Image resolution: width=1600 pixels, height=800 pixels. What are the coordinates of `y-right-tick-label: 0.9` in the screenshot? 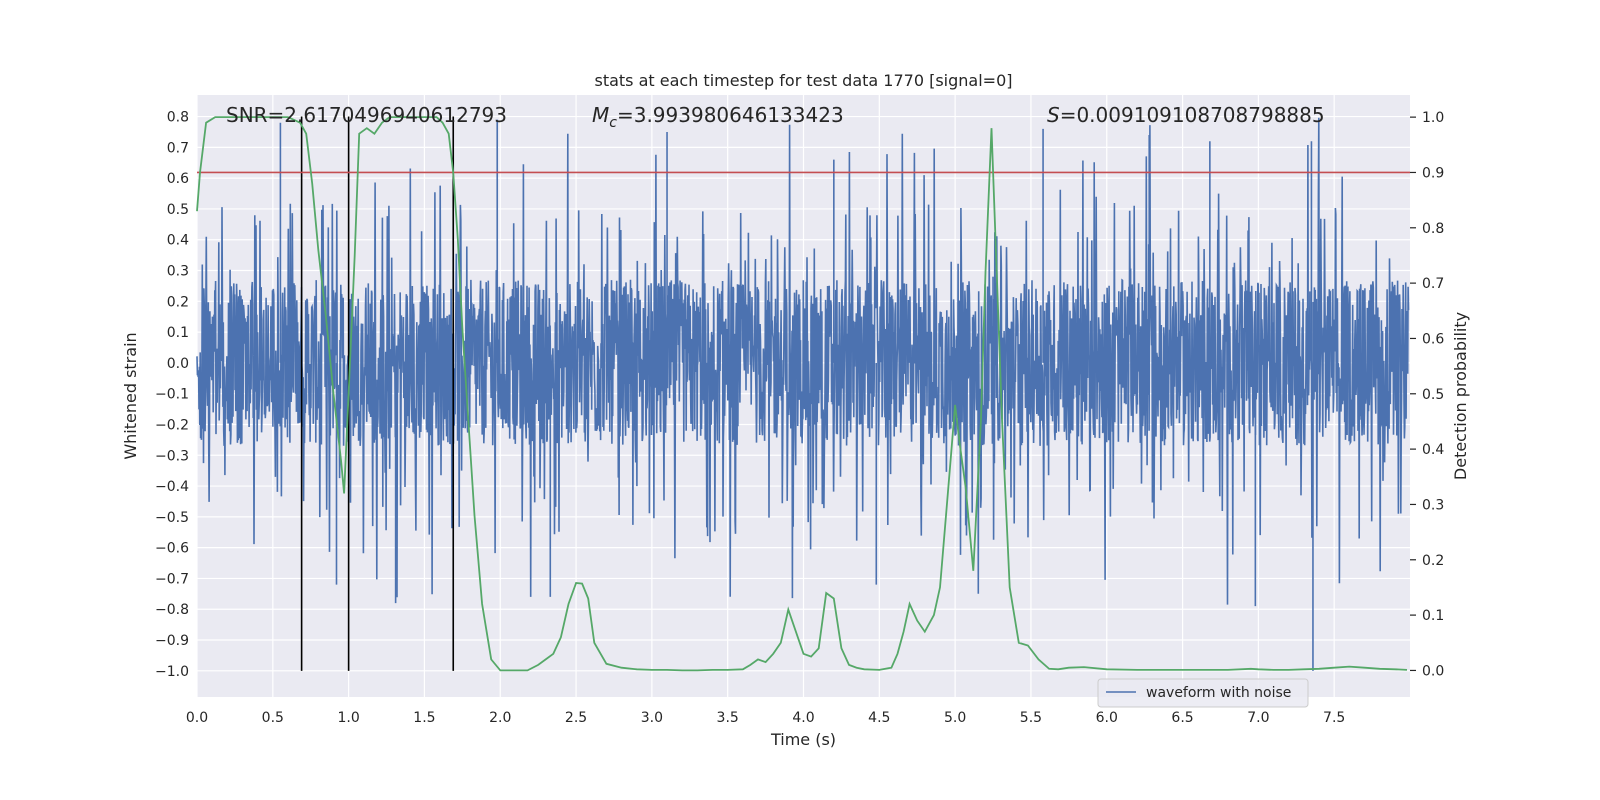 It's located at (1433, 173).